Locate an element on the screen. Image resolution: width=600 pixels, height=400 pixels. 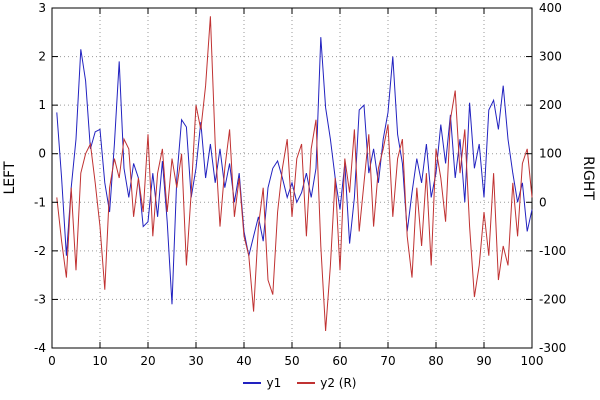
x-tick-label: 60 is located at coordinates (339, 361).